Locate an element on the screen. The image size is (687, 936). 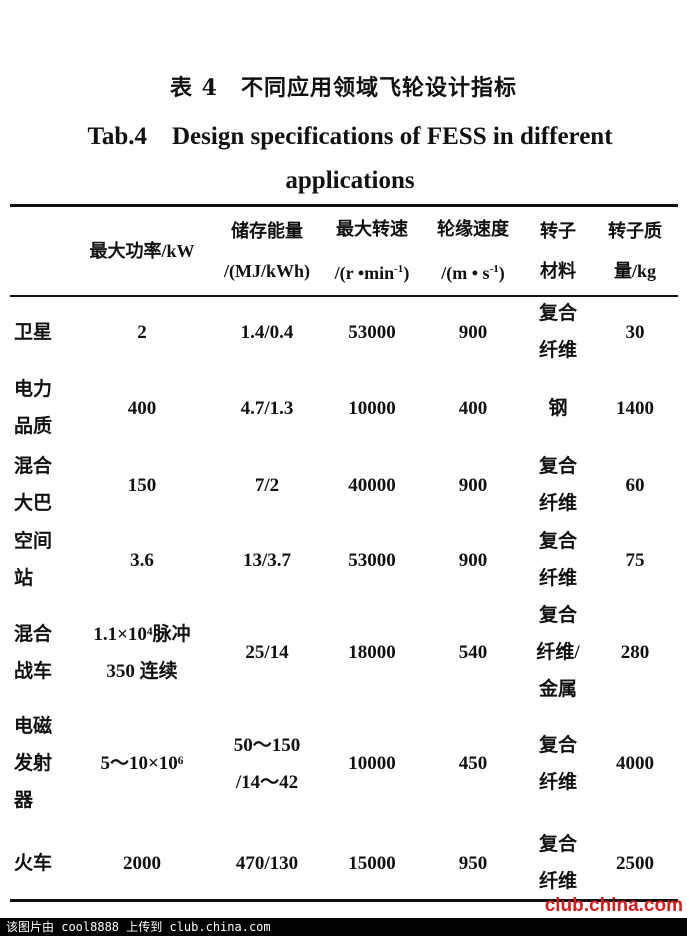
header-rim-sup: -1 is located at coordinates (494, 269).